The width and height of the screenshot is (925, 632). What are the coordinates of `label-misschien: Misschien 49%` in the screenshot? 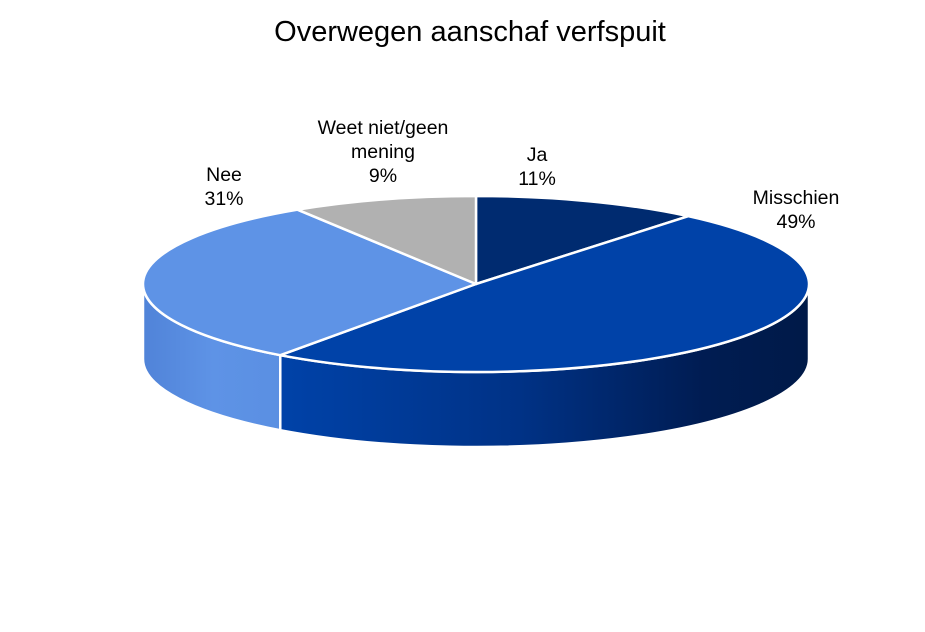 It's located at (796, 210).